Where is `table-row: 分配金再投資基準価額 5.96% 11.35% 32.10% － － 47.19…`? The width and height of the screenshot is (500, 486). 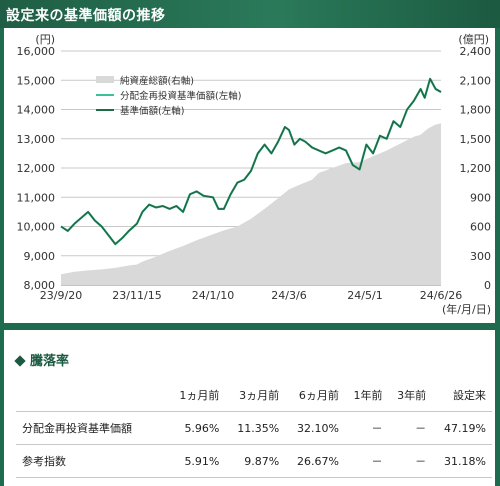
table-row: 分配金再投資基準価額 5.96% 11.35% 32.10% － － 47.19… is located at coordinates (254, 428).